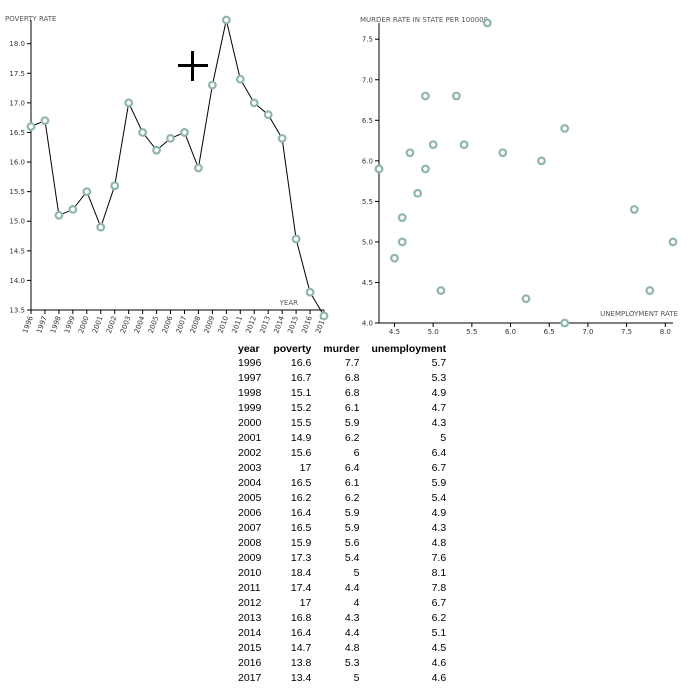 This screenshot has width=688, height=696. I want to click on x-tick-label: 1998, so click(56, 324).